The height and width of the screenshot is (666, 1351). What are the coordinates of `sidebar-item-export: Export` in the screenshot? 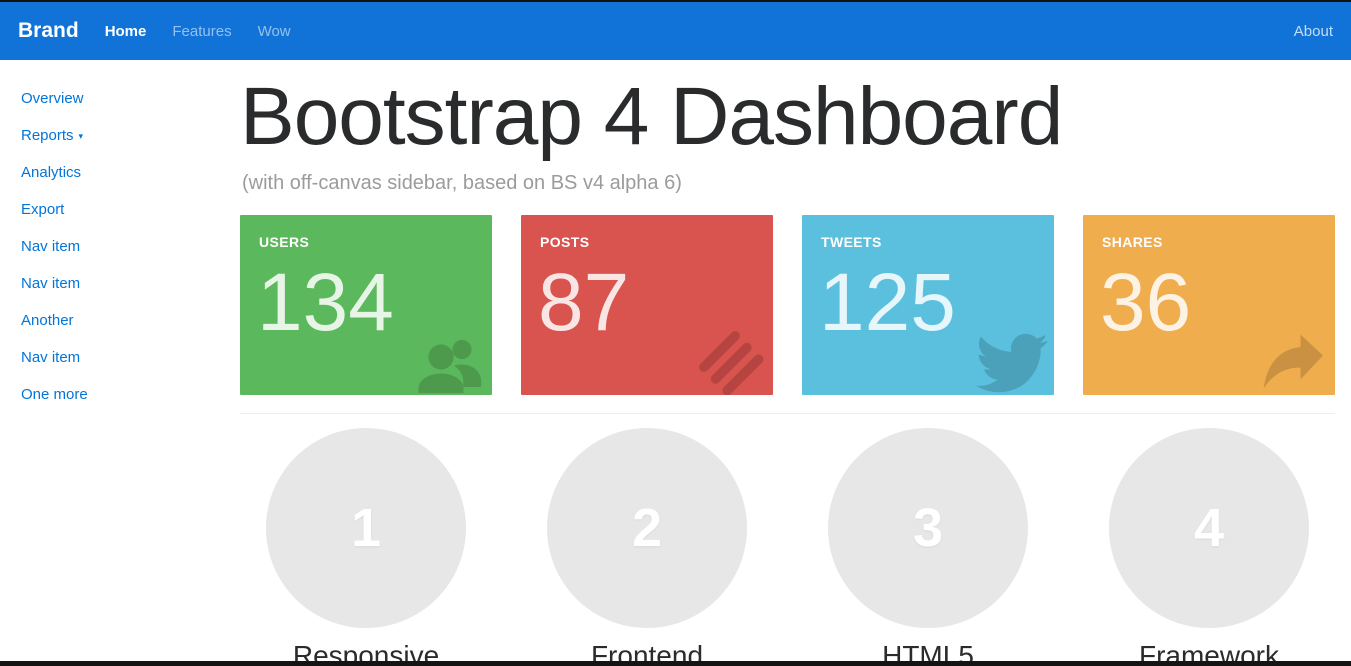 It's located at (43, 209).